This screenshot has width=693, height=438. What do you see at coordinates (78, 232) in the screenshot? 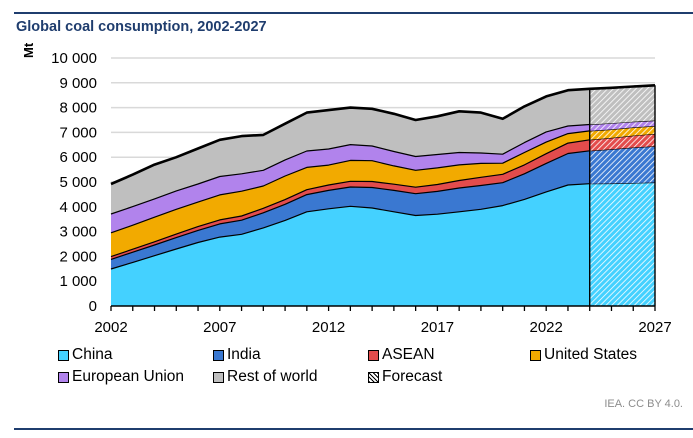
I see `y-tick-label: 3 000` at bounding box center [78, 232].